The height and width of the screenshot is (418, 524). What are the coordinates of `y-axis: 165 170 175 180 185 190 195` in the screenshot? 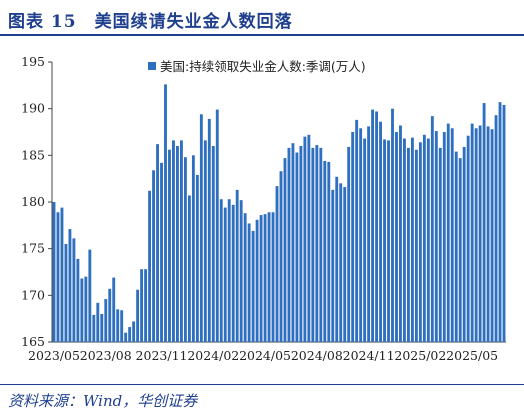 It's located at (37, 201).